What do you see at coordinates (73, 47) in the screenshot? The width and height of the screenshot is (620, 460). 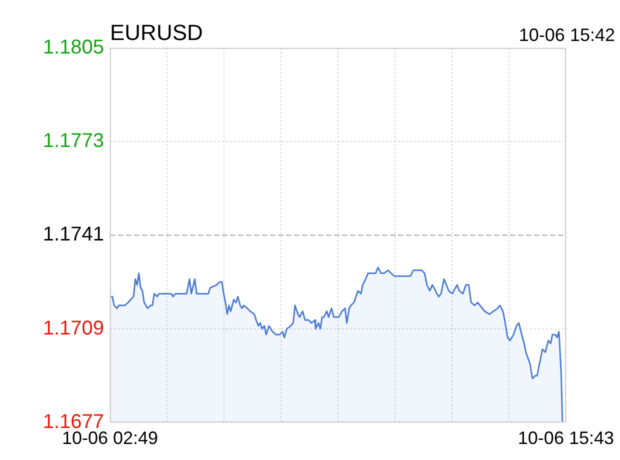 I see `y-tick-label: 1.1805` at bounding box center [73, 47].